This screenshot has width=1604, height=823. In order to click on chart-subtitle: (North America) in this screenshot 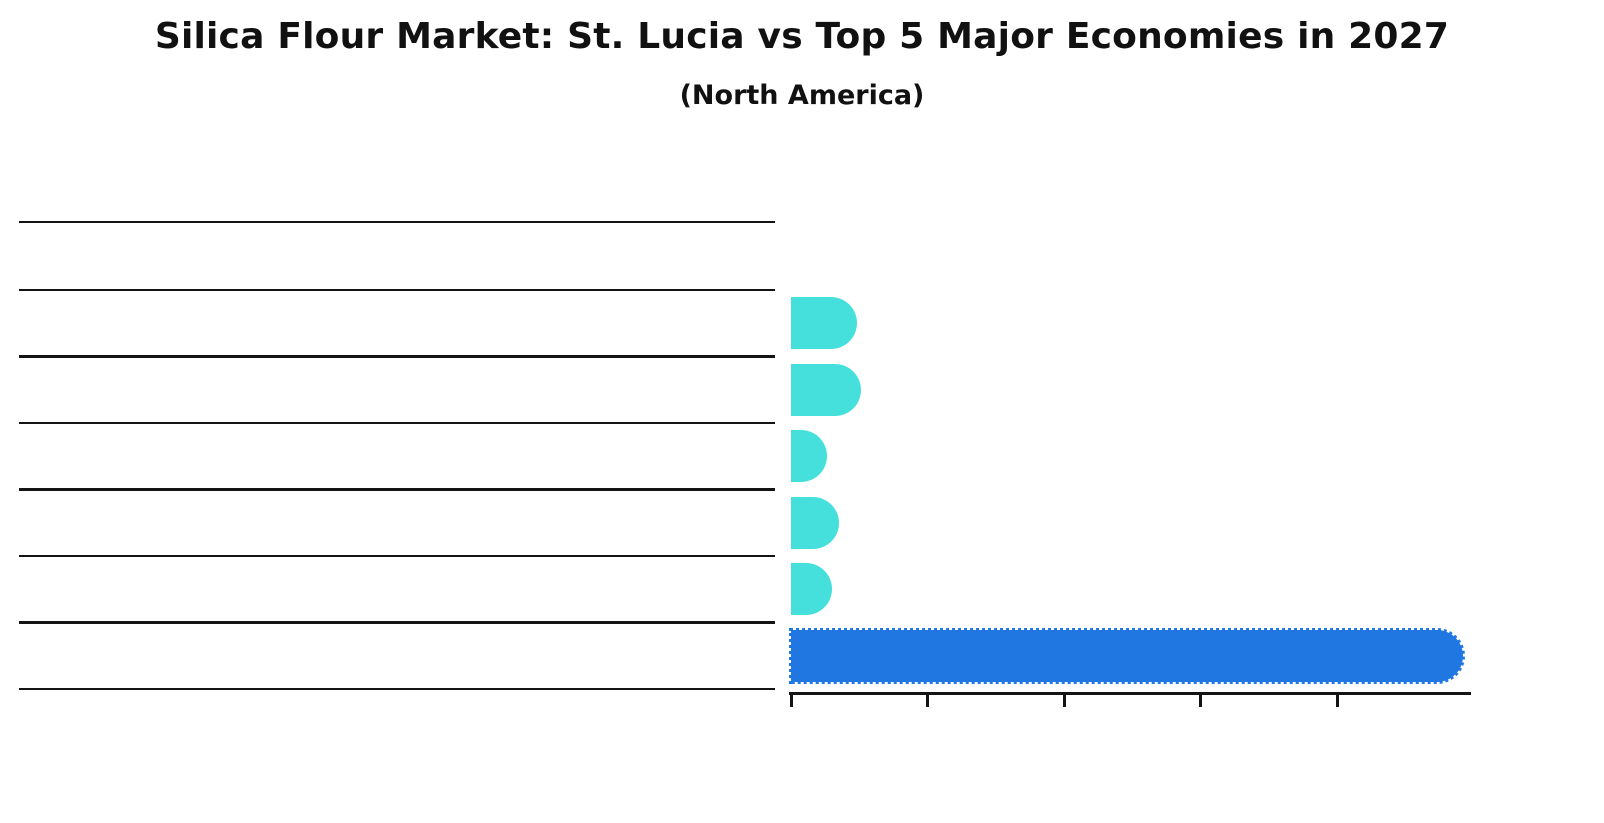, I will do `click(802, 95)`.